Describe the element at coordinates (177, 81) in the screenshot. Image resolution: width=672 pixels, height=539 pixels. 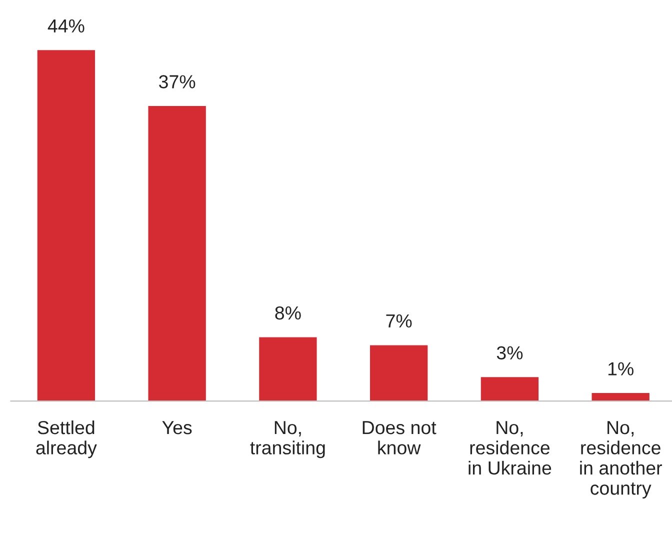
I see `data-label: 37%` at that location.